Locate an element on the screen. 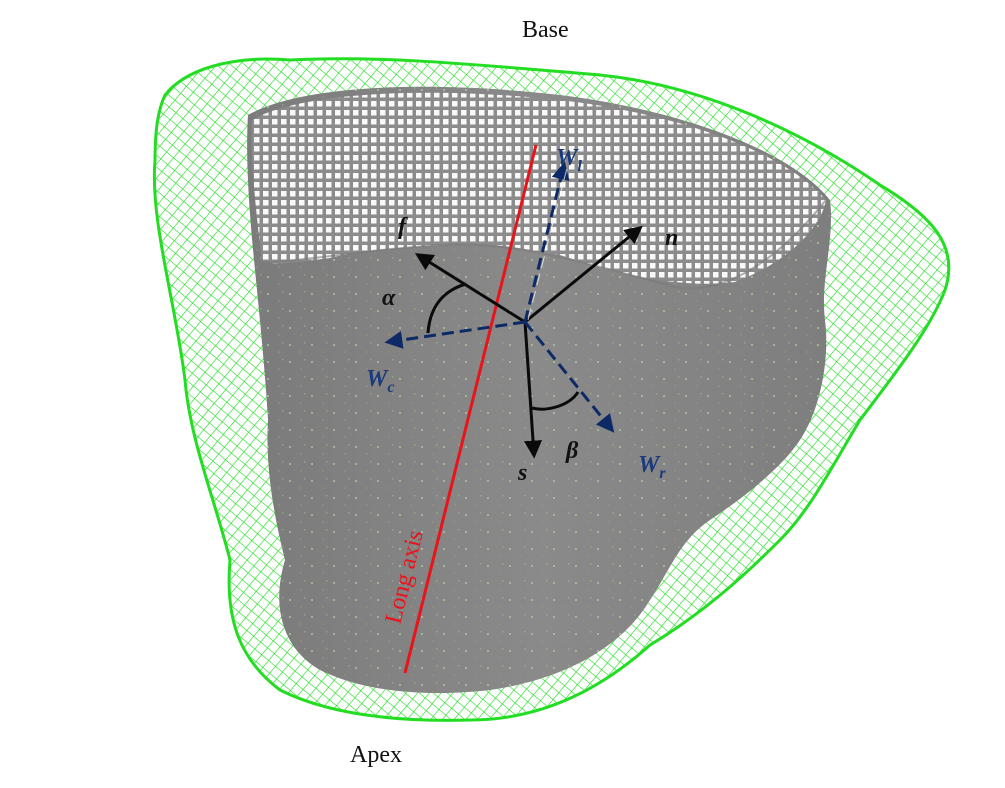 This screenshot has width=1005, height=788. f-vector-arrow is located at coordinates (470, 288).